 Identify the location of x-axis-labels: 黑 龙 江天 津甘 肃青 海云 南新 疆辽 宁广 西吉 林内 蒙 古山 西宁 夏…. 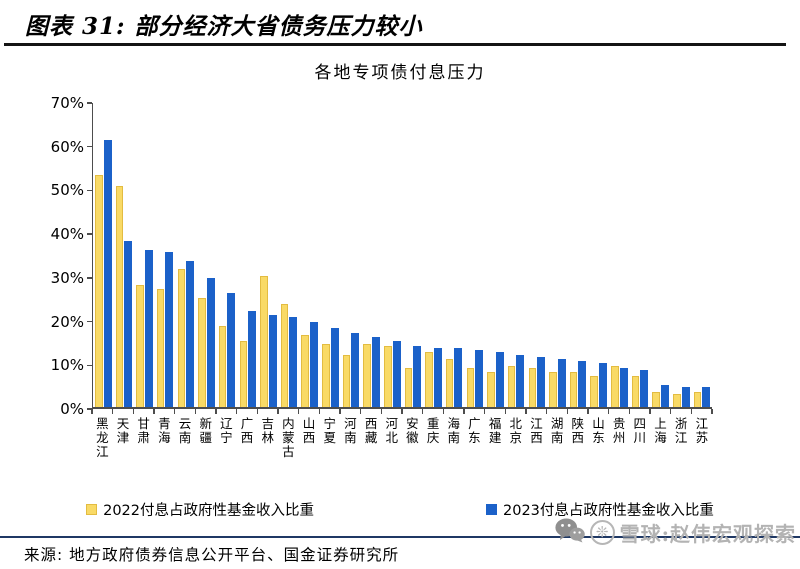
(402, 438).